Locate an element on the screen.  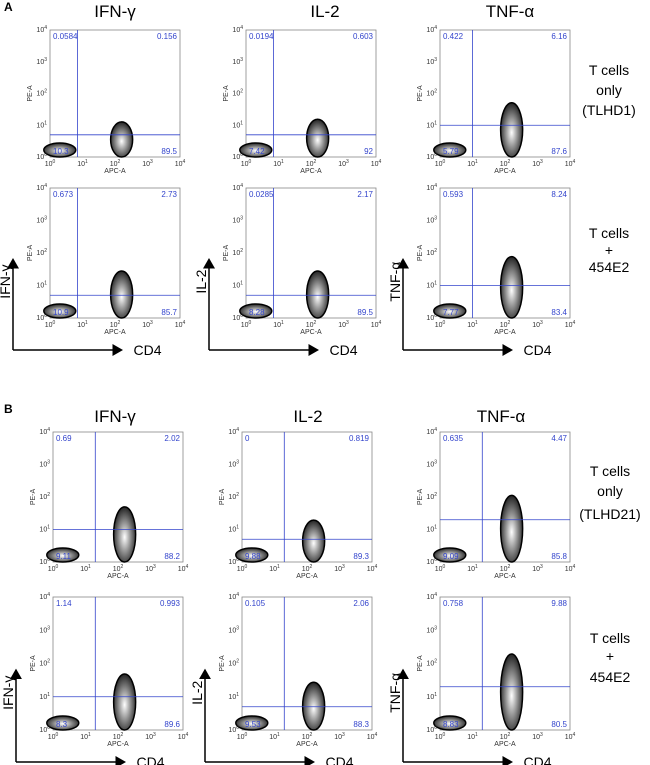
row-label-line: (TLHD21) is located at coordinates (609, 514).